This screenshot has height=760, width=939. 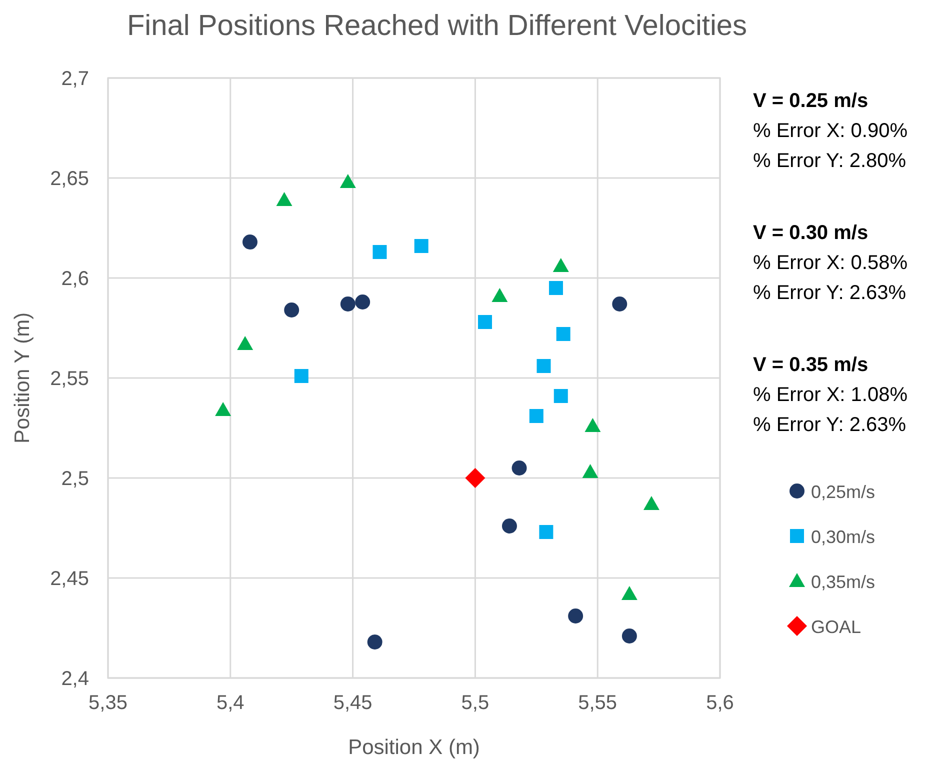 I want to click on text: % Error X: 0.58%, so click(x=830, y=263).